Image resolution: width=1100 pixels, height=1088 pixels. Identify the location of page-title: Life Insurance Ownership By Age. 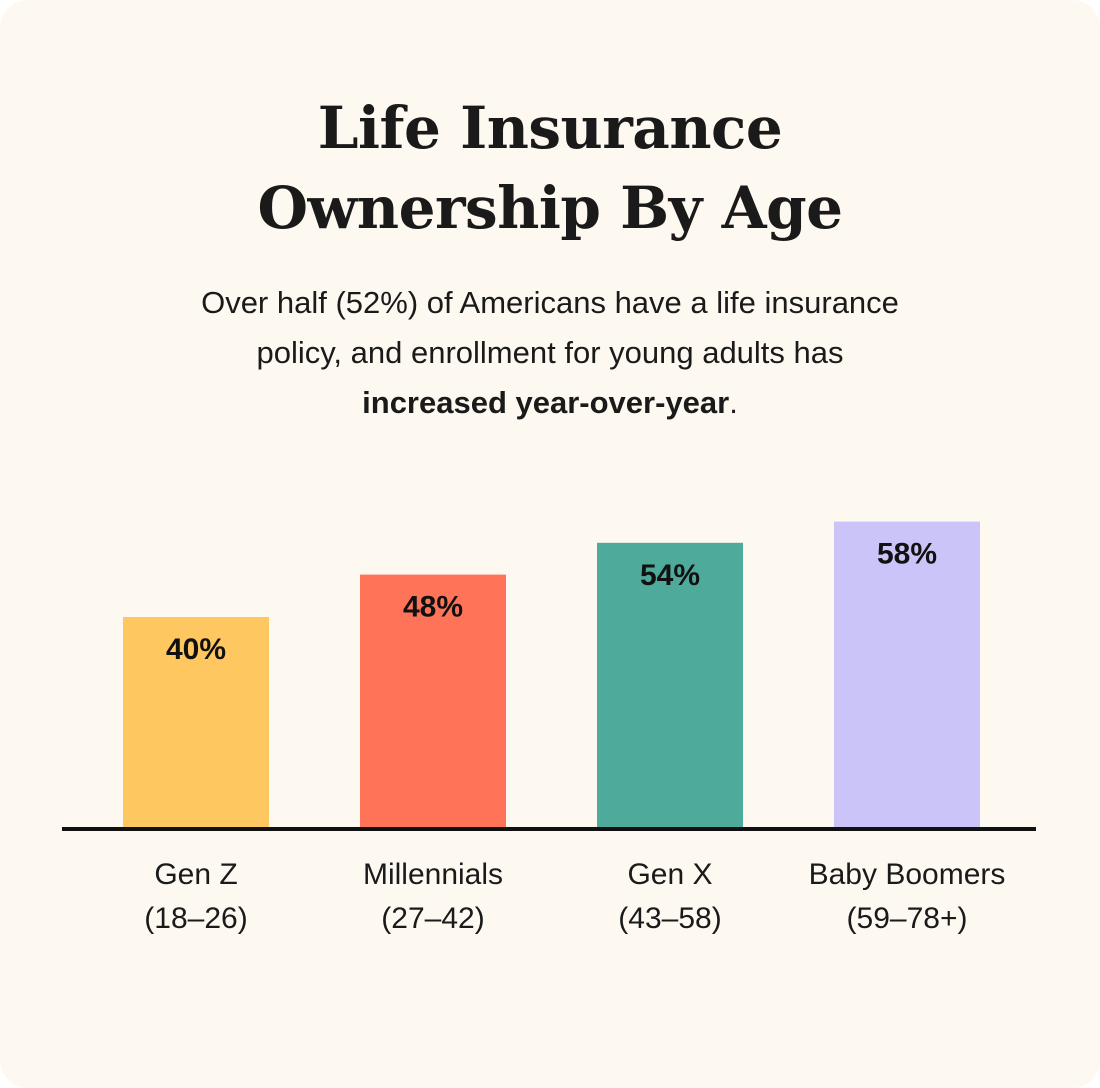
(550, 168).